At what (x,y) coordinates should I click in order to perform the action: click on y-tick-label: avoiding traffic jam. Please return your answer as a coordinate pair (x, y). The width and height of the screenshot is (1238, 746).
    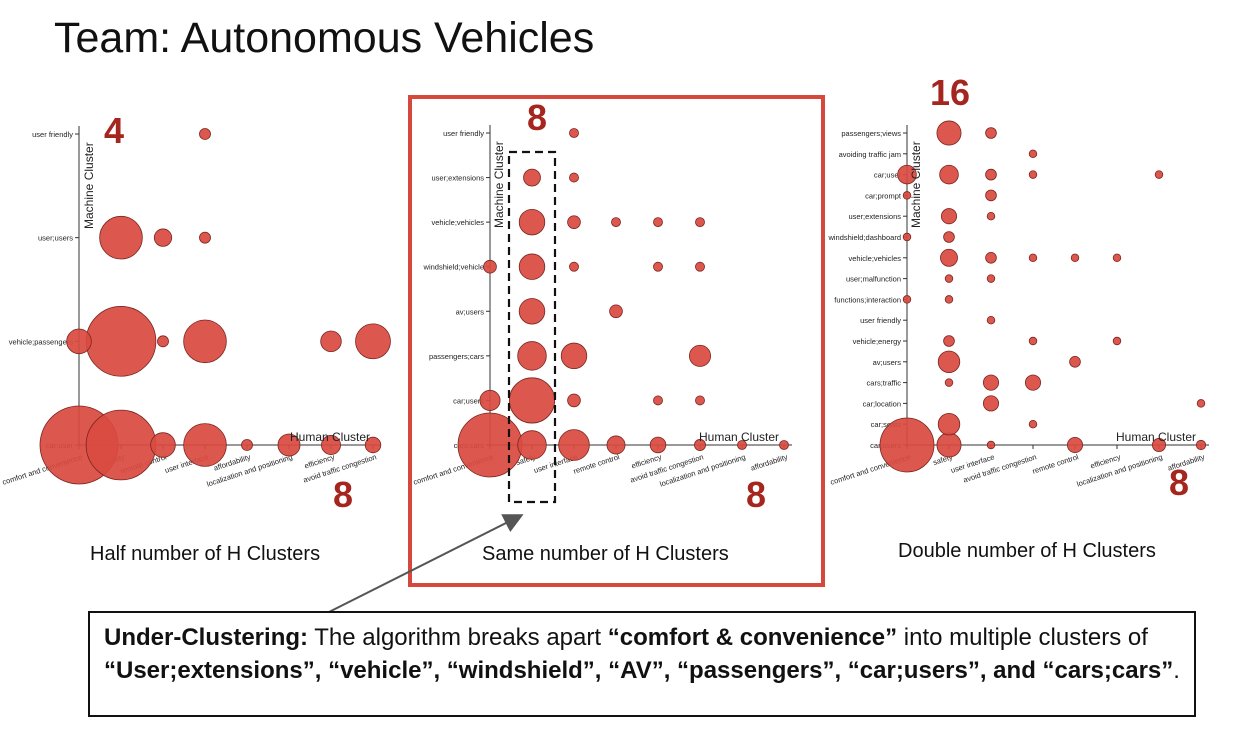
    Looking at the image, I should click on (870, 154).